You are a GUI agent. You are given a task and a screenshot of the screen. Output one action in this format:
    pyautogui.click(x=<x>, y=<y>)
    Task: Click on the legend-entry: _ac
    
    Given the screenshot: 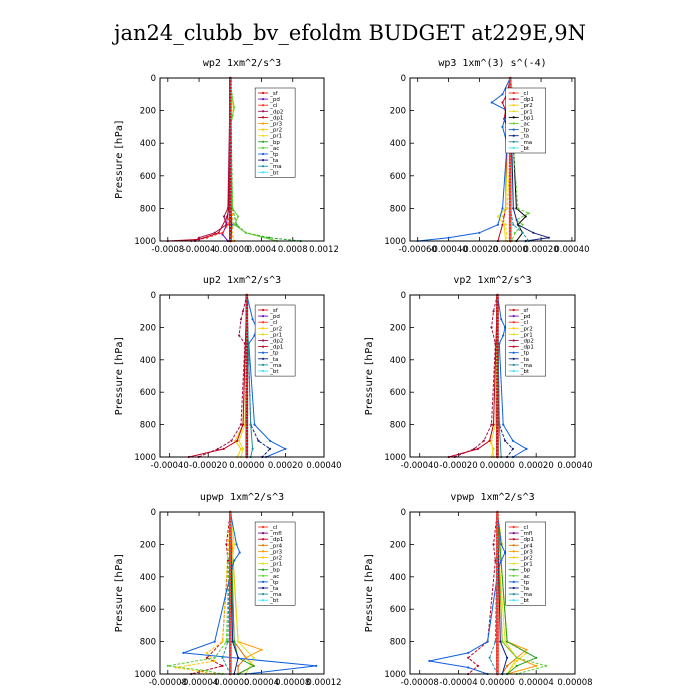 What is the action you would take?
    pyautogui.click(x=274, y=577)
    